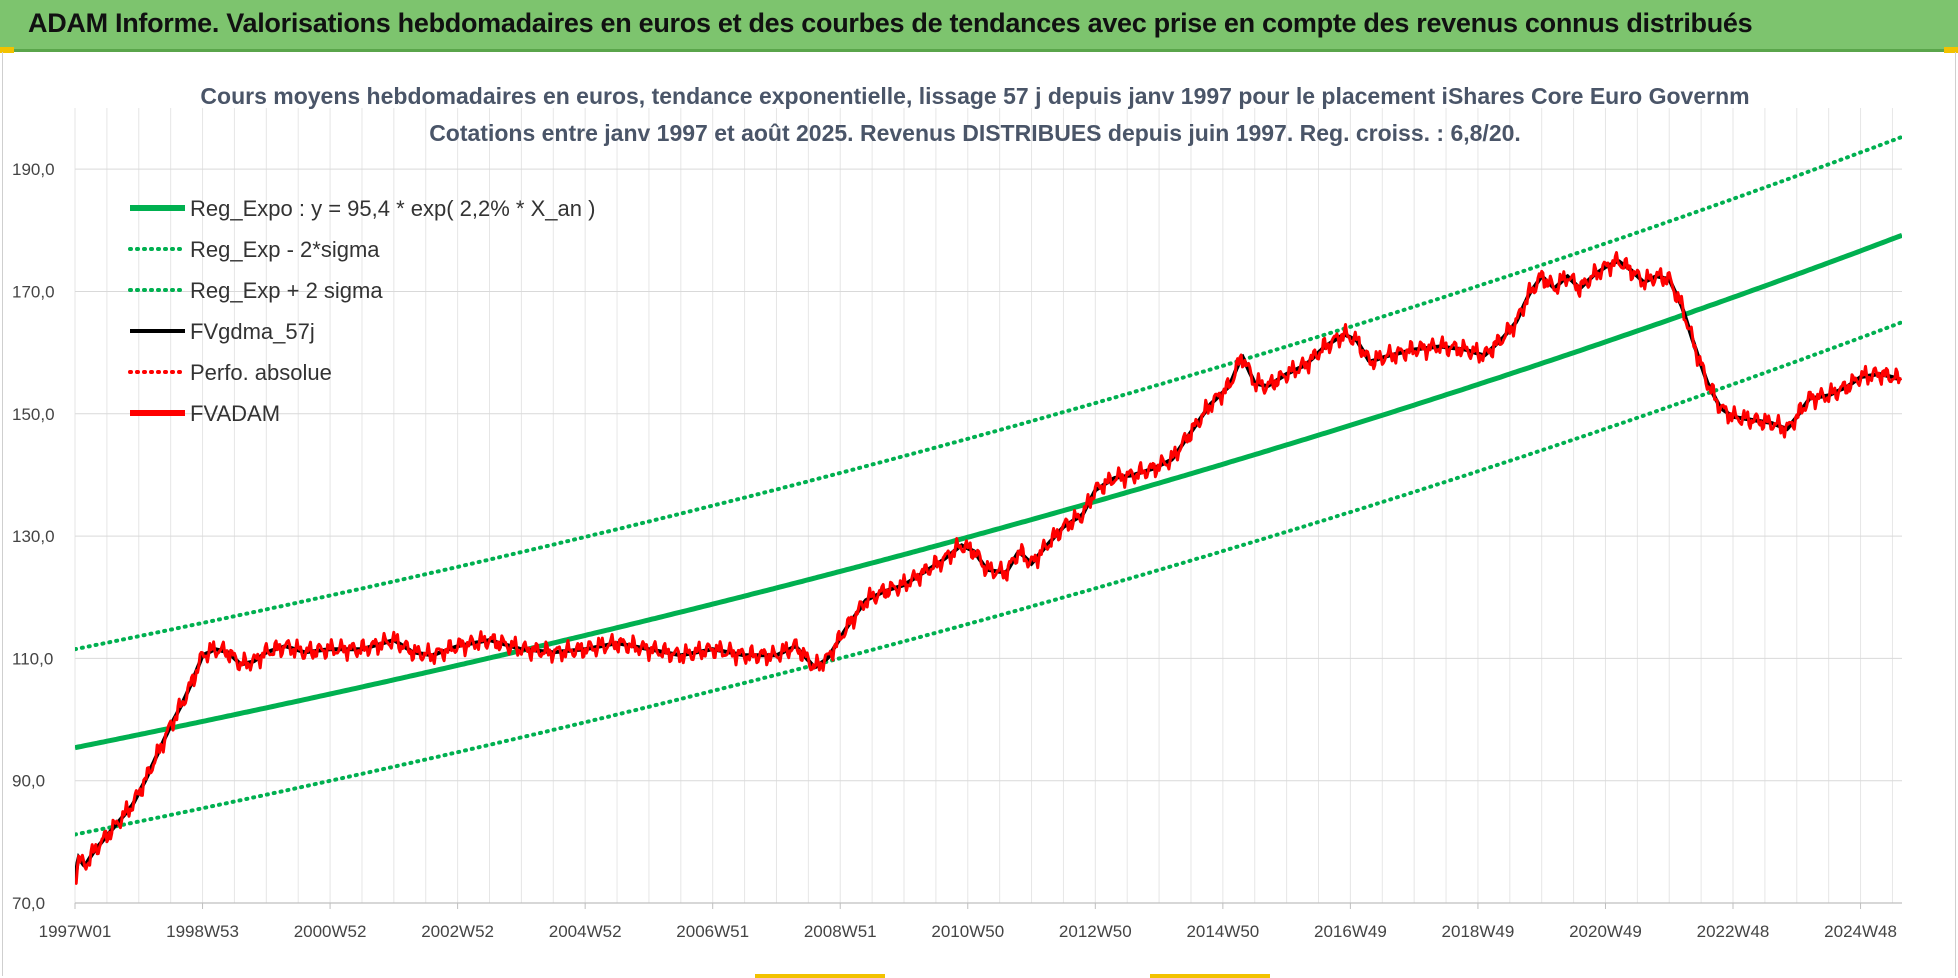 This screenshot has height=978, width=1958. Describe the element at coordinates (7, 50) in the screenshot. I see `corner-marker-left` at that location.